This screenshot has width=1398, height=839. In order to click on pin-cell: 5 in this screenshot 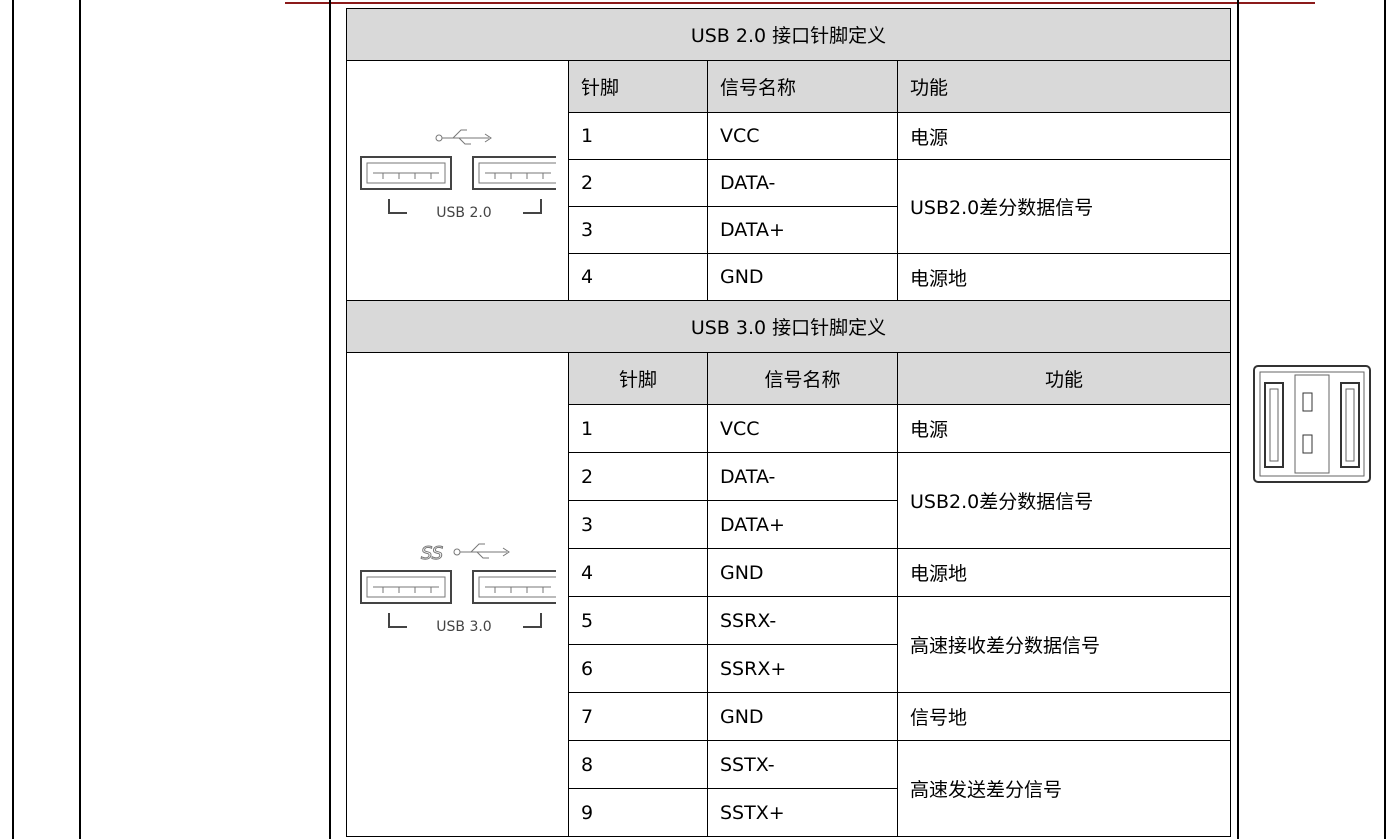, I will do `click(638, 620)`.